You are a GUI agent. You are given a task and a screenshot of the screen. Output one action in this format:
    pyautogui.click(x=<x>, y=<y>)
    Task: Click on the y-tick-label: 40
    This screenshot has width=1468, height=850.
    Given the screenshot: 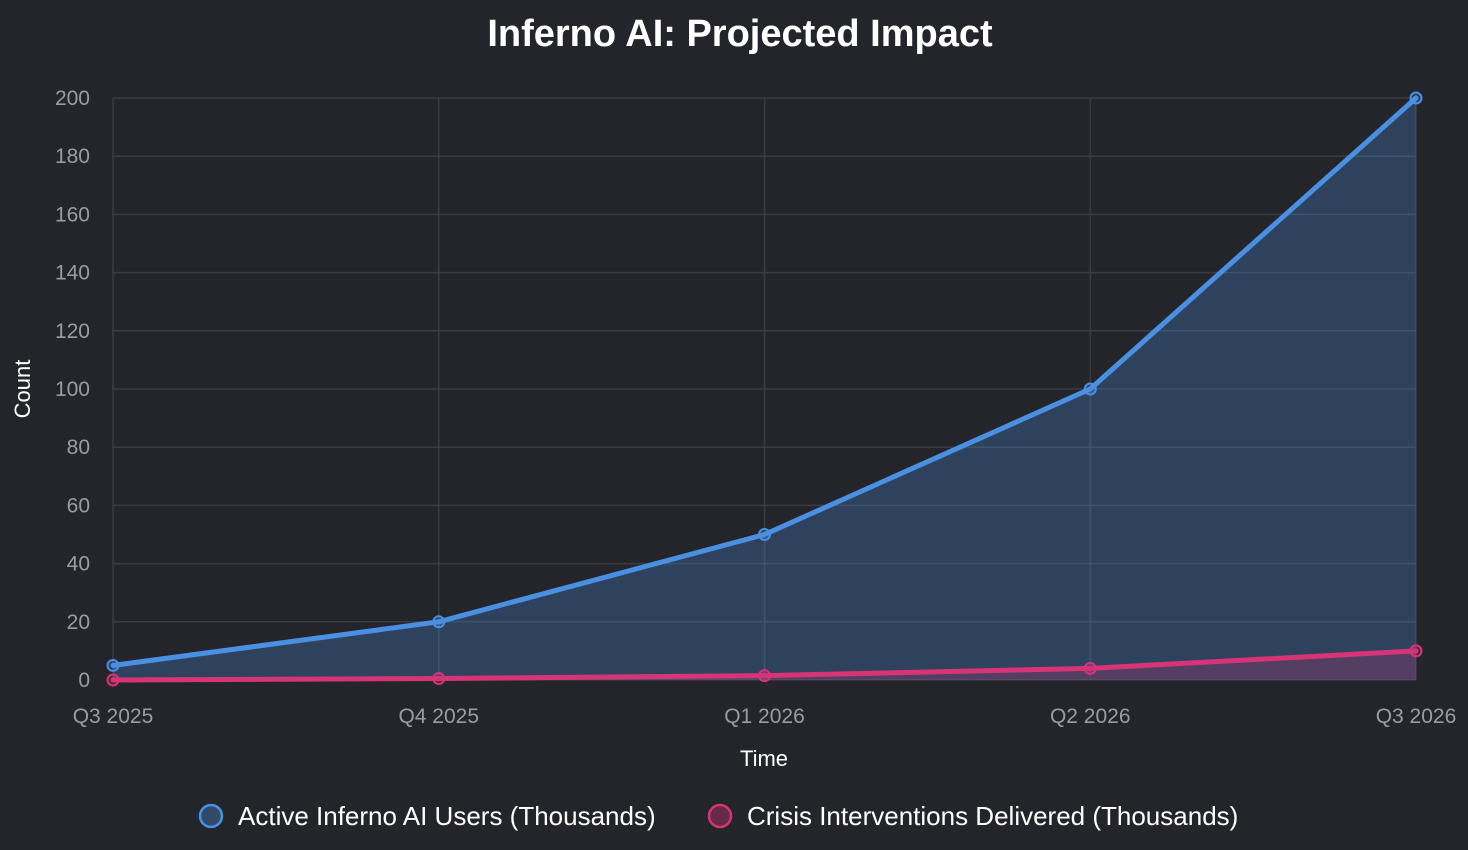 What is the action you would take?
    pyautogui.click(x=78, y=564)
    